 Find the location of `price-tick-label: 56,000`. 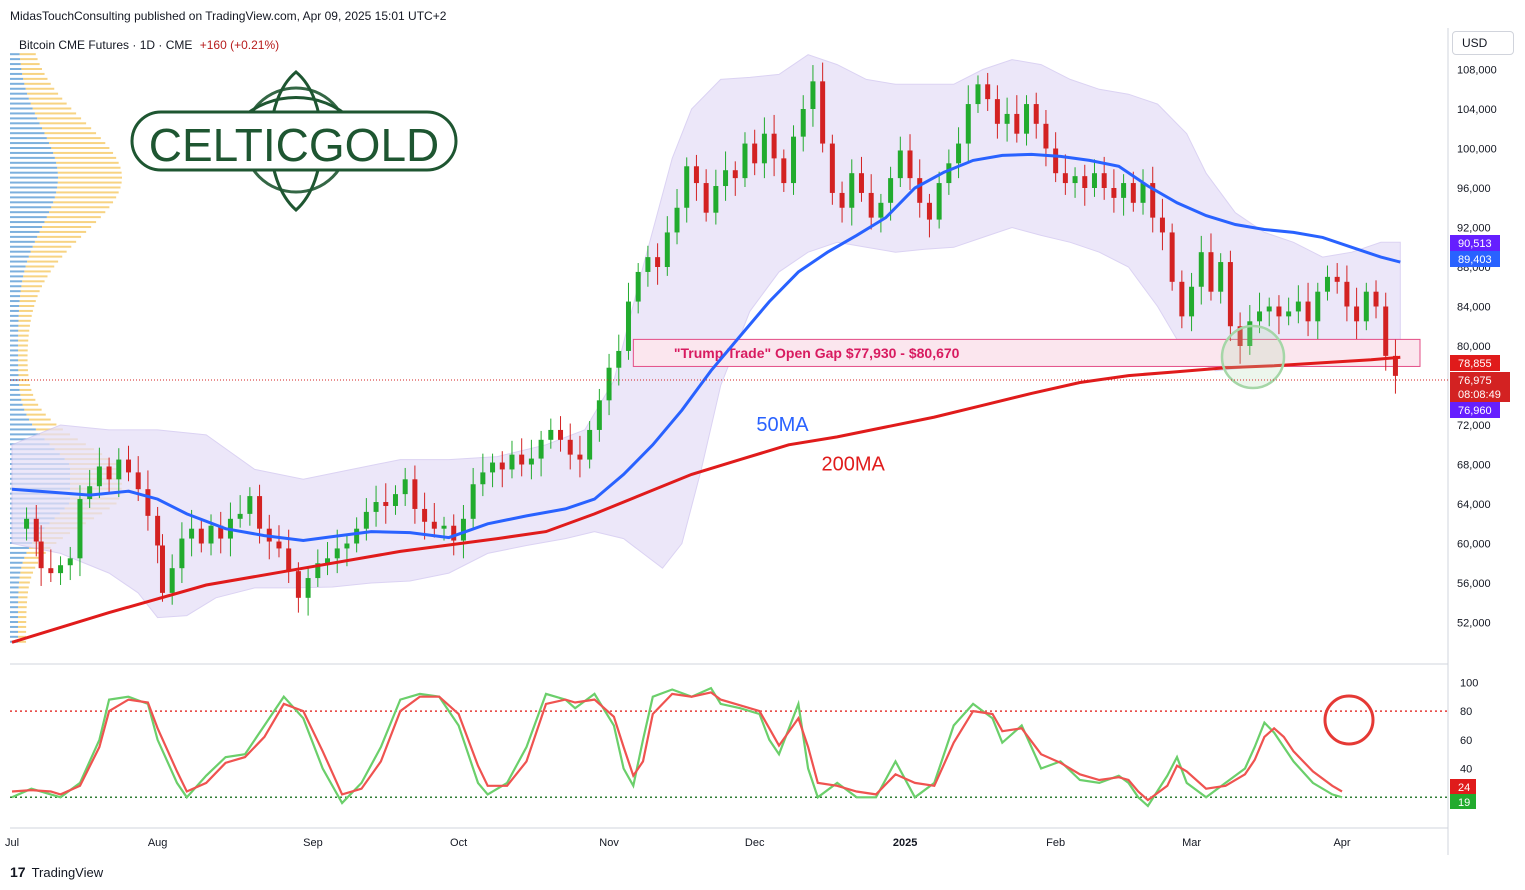

price-tick-label: 56,000 is located at coordinates (1474, 584).